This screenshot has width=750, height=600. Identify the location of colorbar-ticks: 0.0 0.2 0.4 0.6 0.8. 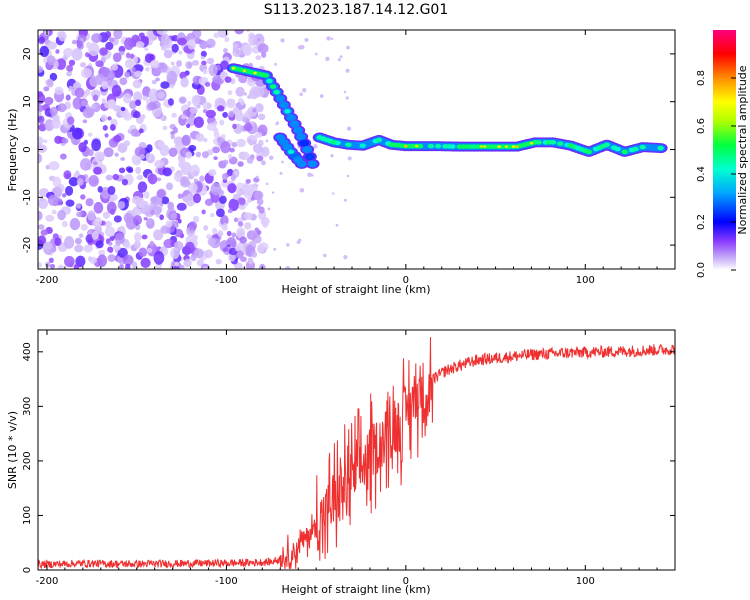
(716, 174).